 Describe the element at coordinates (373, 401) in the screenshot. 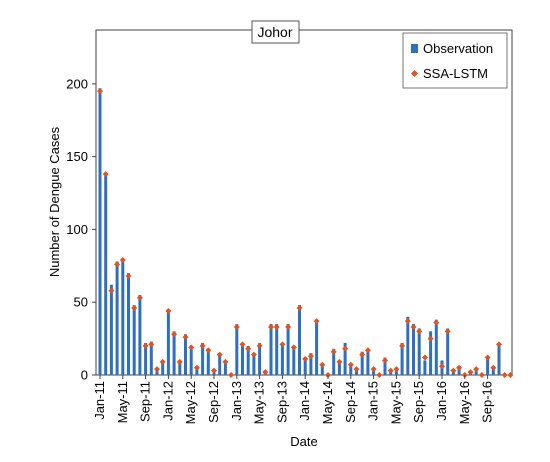

I see `x-tick-label: Jan-15` at that location.